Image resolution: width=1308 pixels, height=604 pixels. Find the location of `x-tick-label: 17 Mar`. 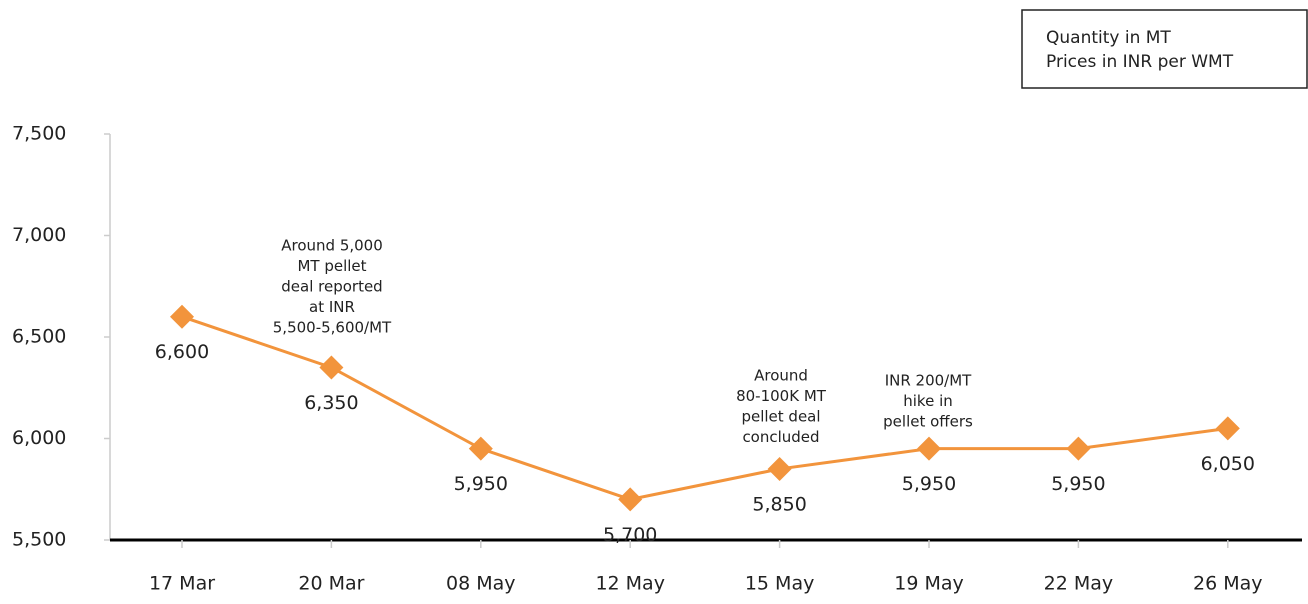

x-tick-label: 17 Mar is located at coordinates (182, 584).